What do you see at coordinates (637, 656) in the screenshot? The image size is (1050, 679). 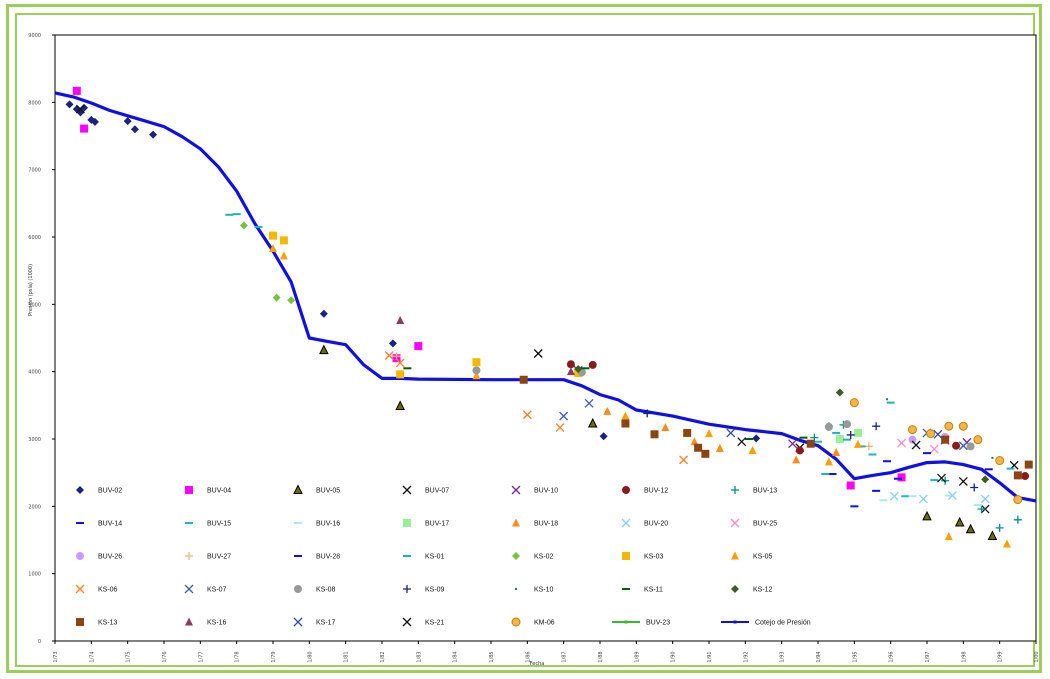 I see `x-tick-label: 1/89` at bounding box center [637, 656].